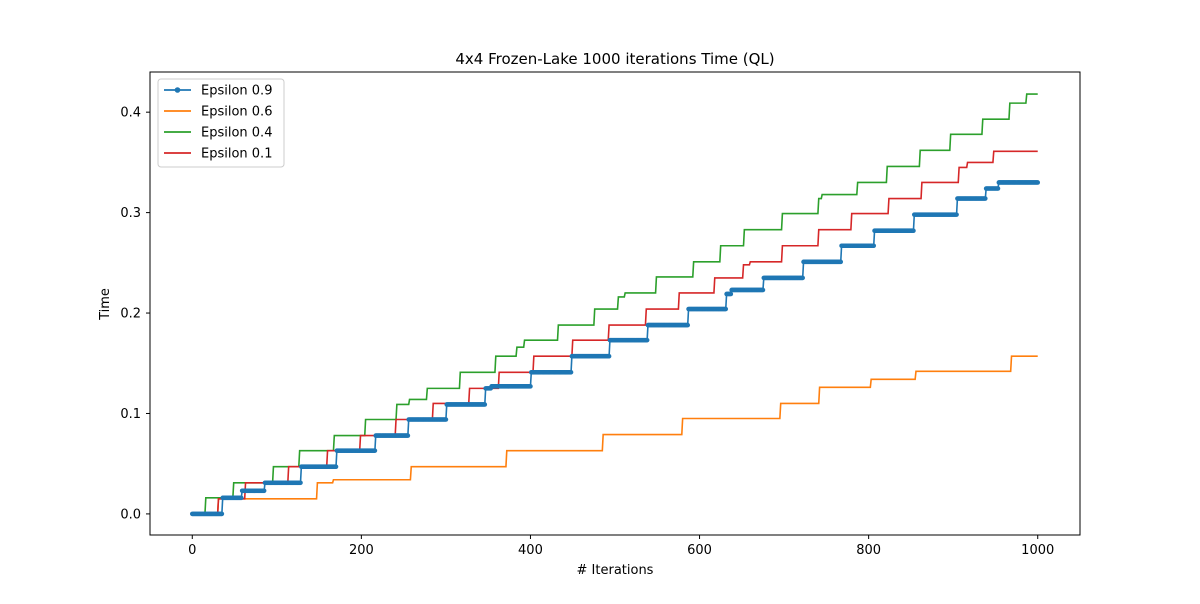 The image size is (1200, 604). Describe the element at coordinates (530, 550) in the screenshot. I see `x-tick-label: 400` at that location.